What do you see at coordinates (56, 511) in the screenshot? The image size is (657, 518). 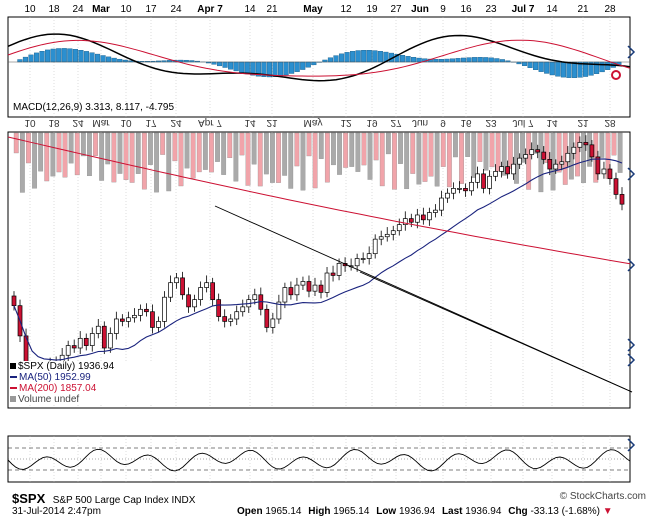 I see `timestamp: 31-Jul-2014 2:47pm` at bounding box center [56, 511].